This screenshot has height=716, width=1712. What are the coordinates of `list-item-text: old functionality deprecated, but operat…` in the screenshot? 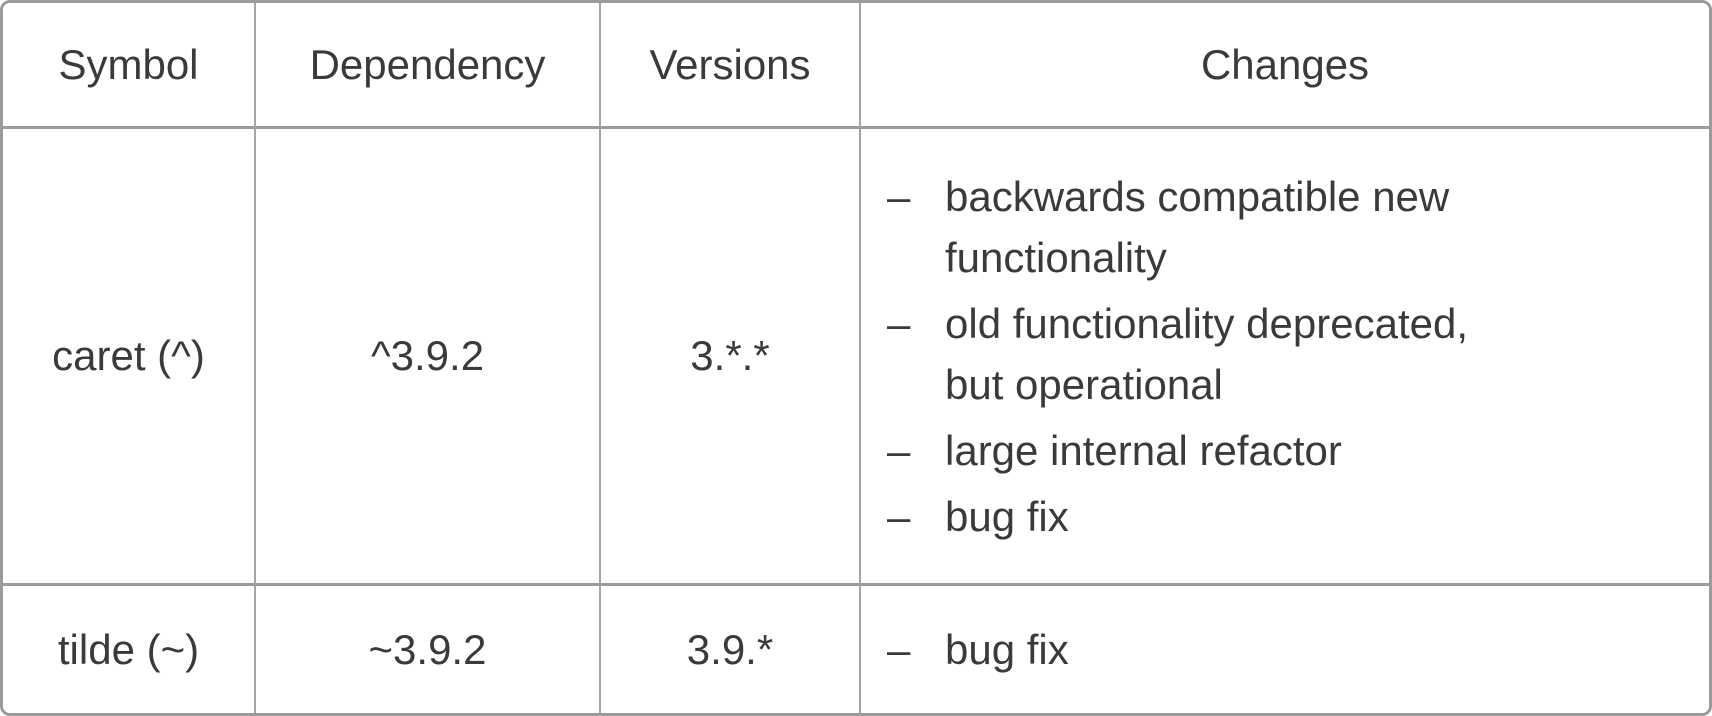 It's located at (1207, 353).